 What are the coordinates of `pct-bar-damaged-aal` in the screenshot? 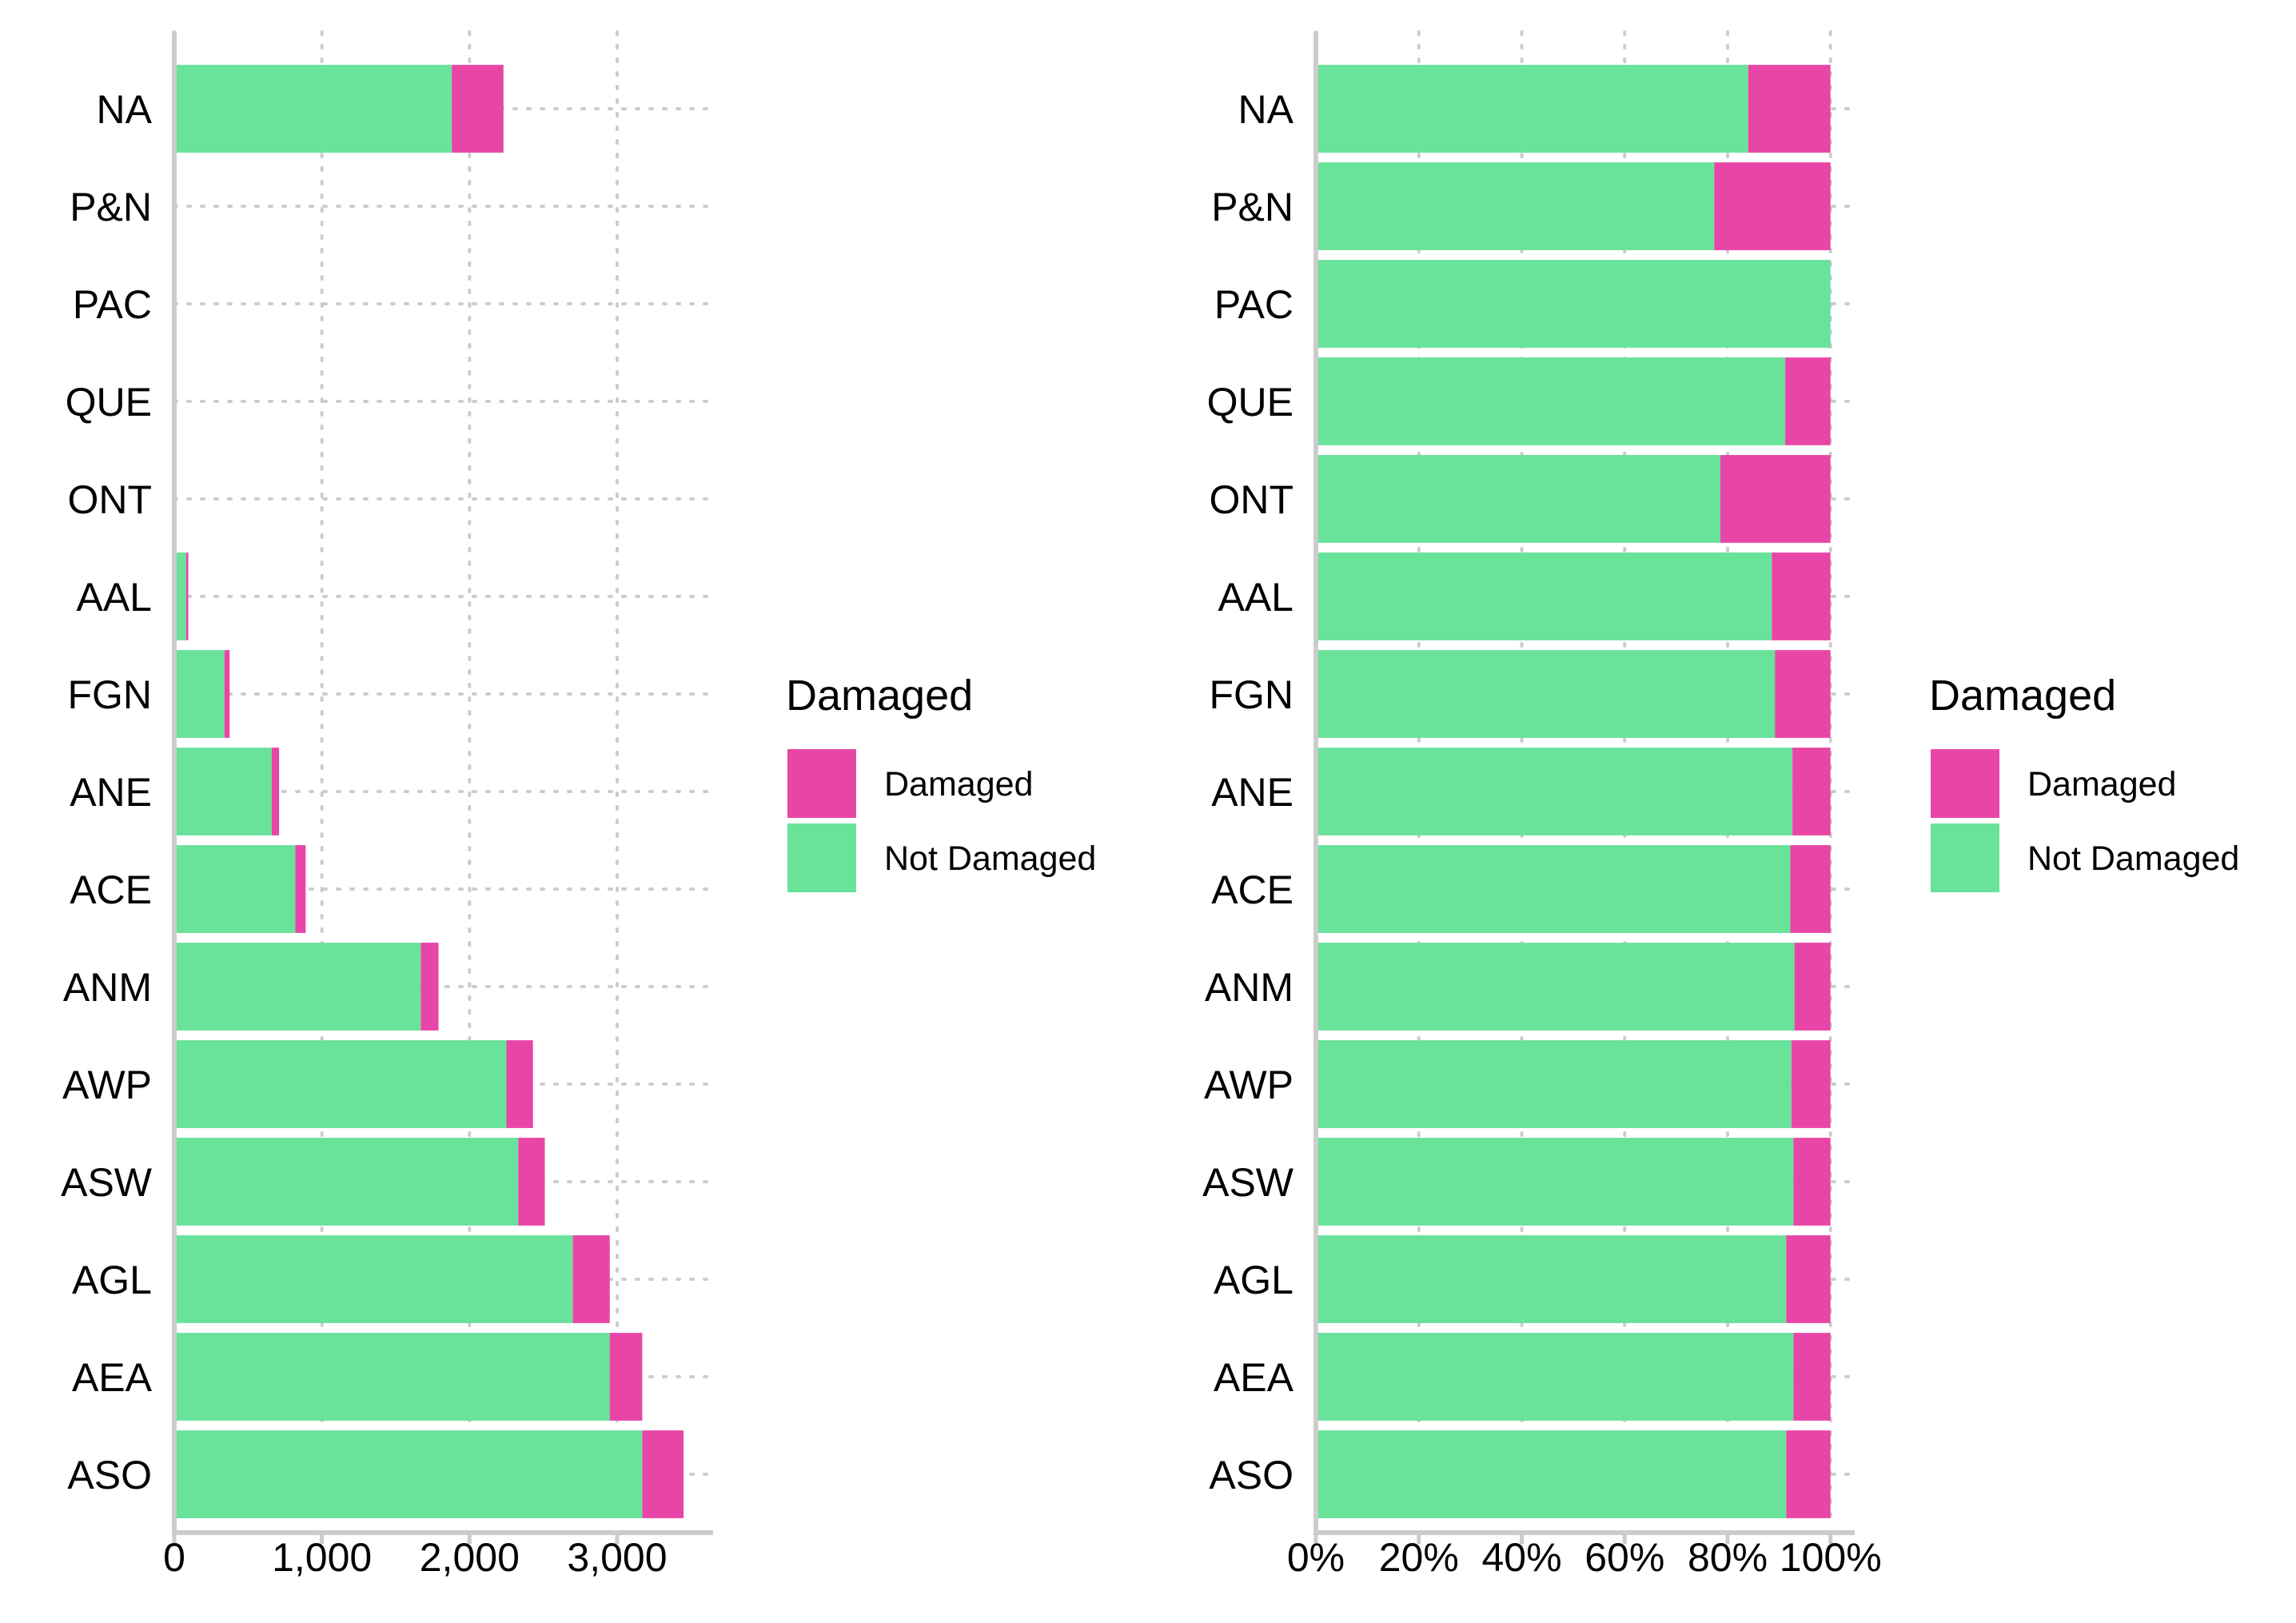 It's located at (1801, 596).